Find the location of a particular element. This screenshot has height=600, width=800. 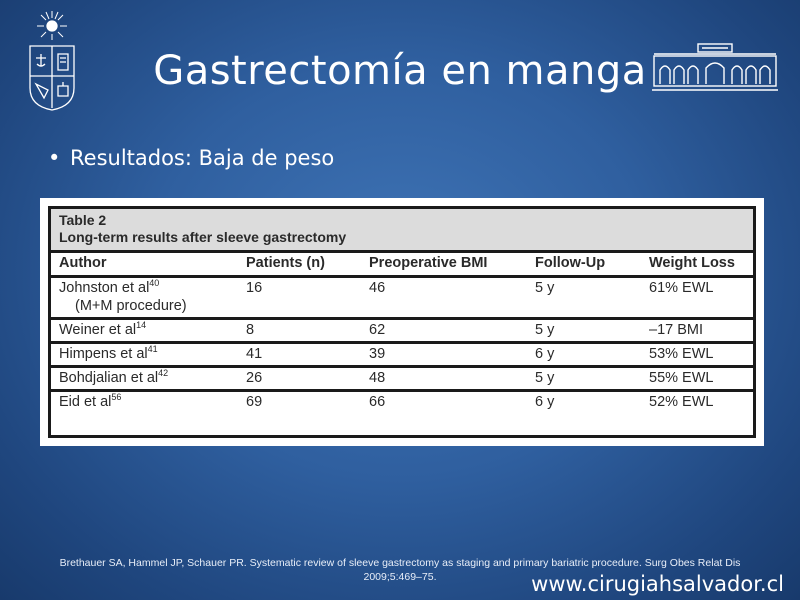

column-header-followup: Follow-Up is located at coordinates (570, 263).